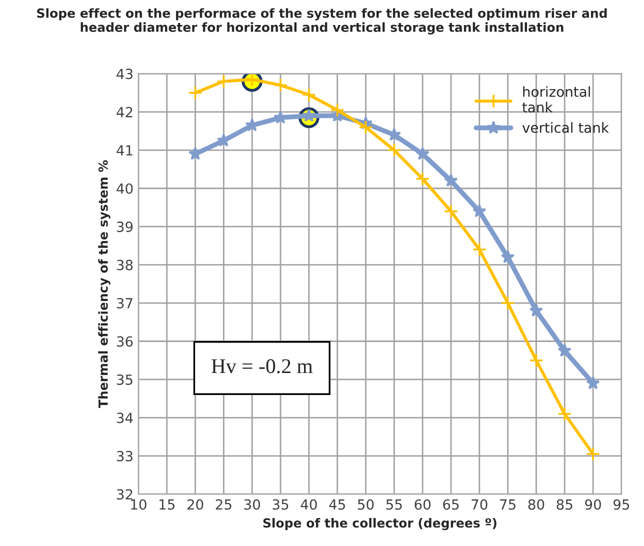  I want to click on x-axis-title: Slope of the collector (degrees º), so click(379, 524).